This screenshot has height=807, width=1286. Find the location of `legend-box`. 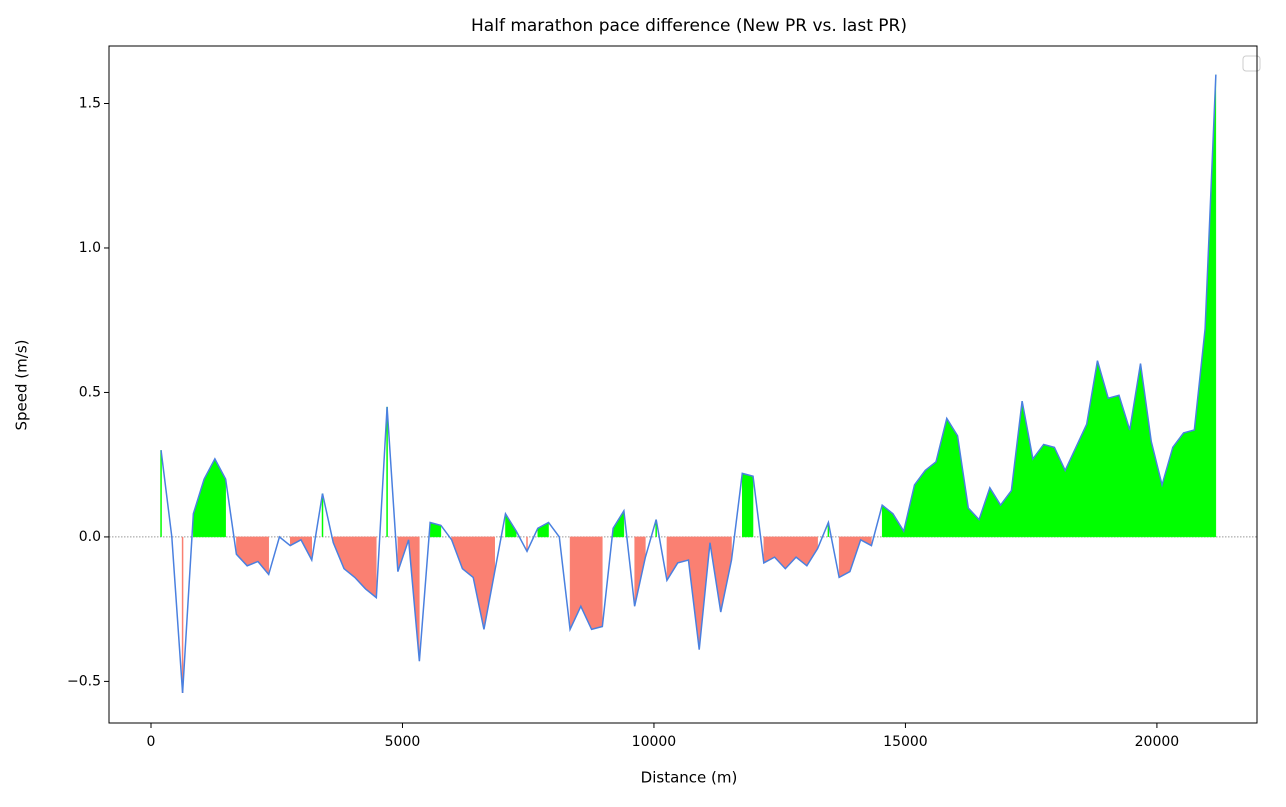

legend-box is located at coordinates (1251, 63).